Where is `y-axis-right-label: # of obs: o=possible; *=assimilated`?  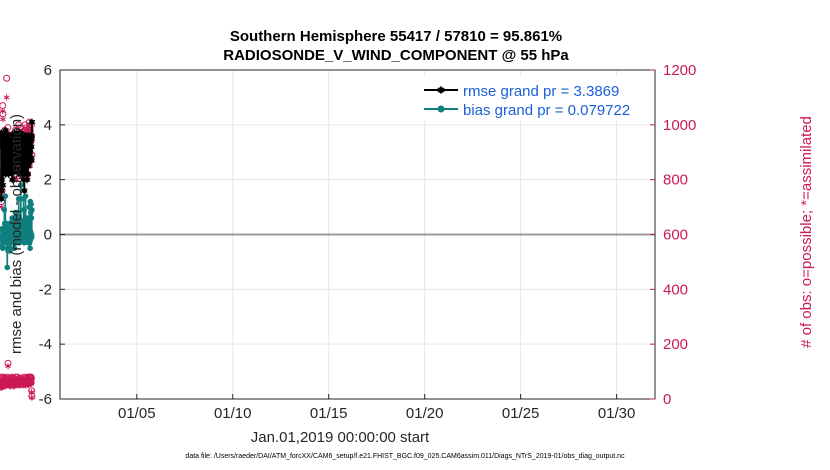
y-axis-right-label: # of obs: o=possible; *=assimilated is located at coordinates (806, 232).